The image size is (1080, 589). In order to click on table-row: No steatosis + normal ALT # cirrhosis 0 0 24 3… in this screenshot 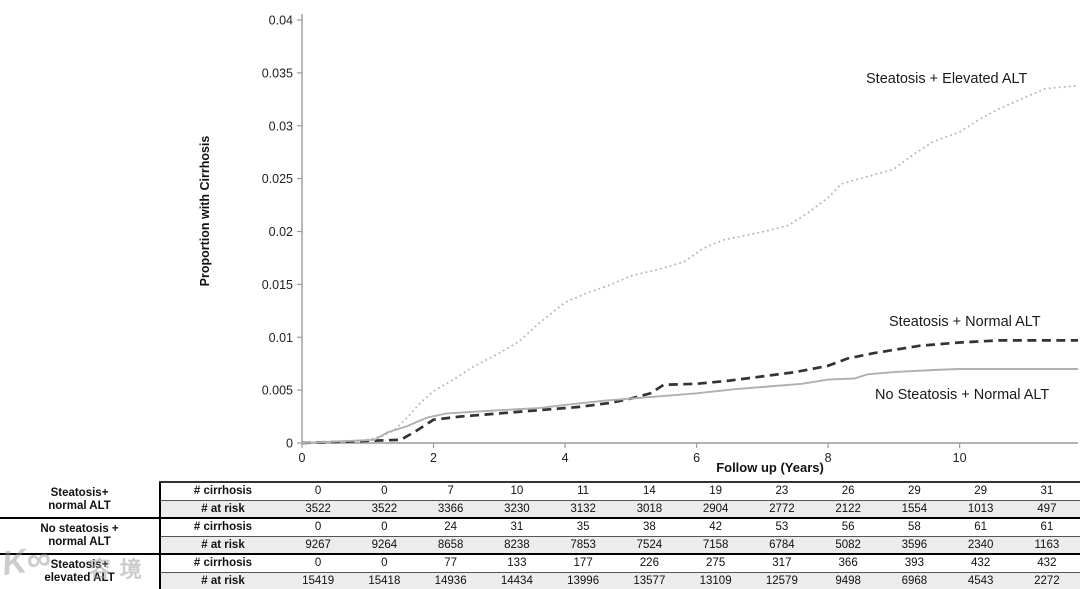, I will do `click(540, 535)`.